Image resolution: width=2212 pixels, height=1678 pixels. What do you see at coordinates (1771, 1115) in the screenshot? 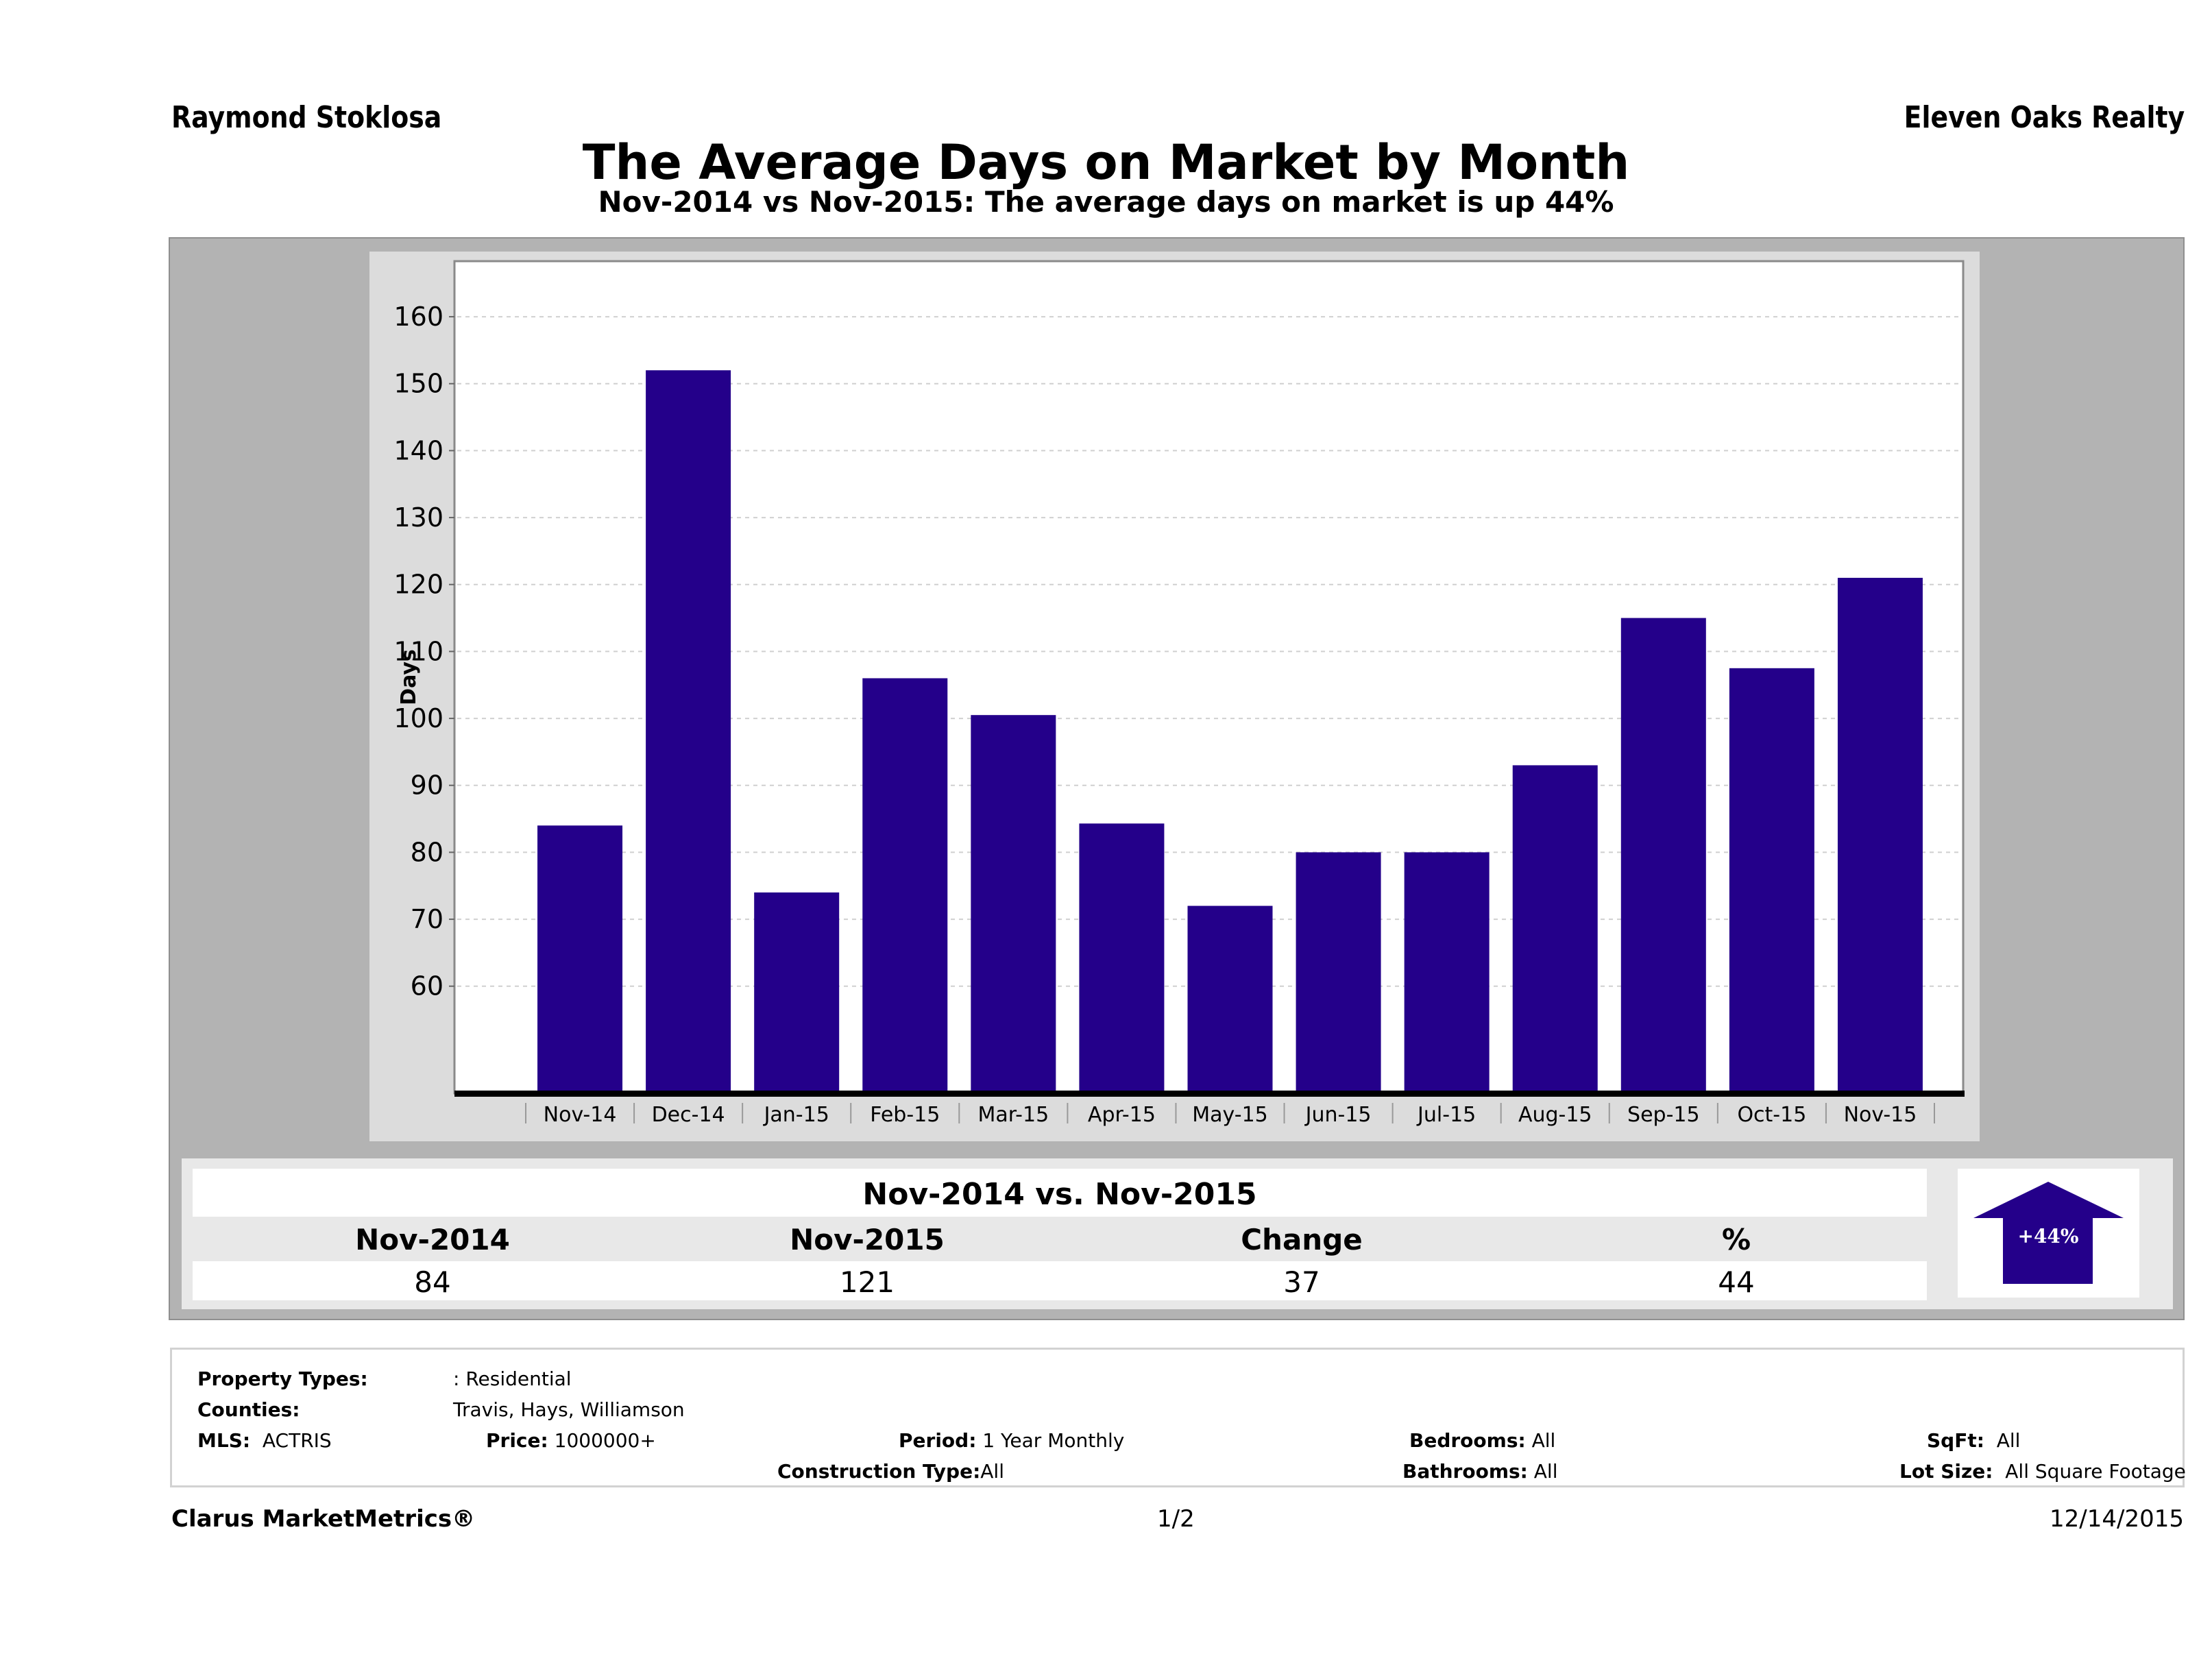
I see `x-tick-label: Oct-15` at bounding box center [1771, 1115].